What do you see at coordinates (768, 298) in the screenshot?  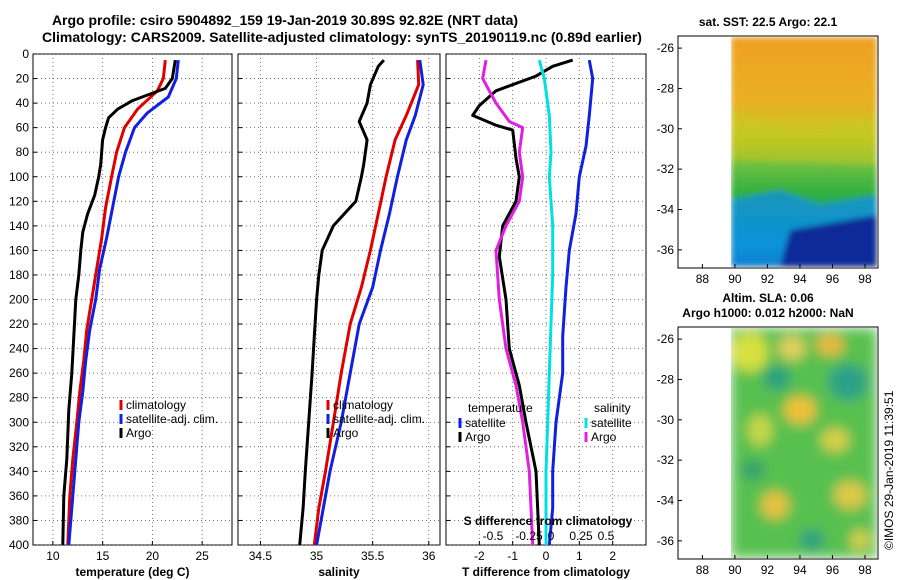 I see `sla-map-title-1: Altim. SLA: 0.06` at bounding box center [768, 298].